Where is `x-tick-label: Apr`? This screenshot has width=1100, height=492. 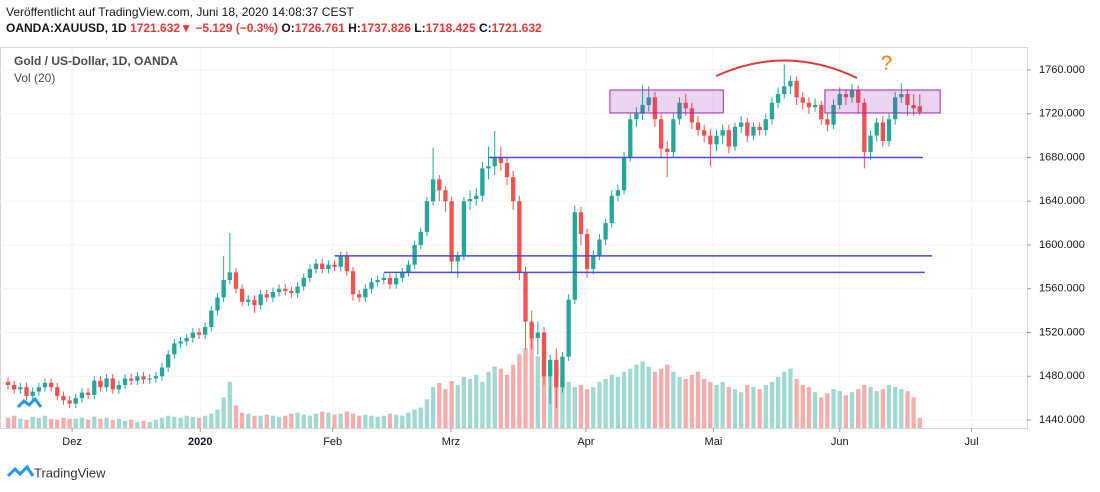
x-tick-label: Apr is located at coordinates (585, 442).